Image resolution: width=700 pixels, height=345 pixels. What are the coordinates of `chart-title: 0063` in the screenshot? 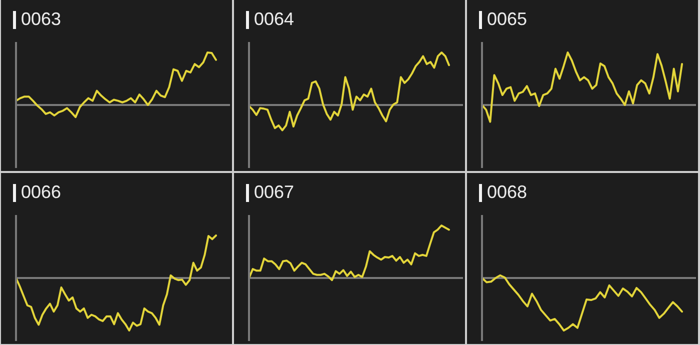 It's located at (41, 19).